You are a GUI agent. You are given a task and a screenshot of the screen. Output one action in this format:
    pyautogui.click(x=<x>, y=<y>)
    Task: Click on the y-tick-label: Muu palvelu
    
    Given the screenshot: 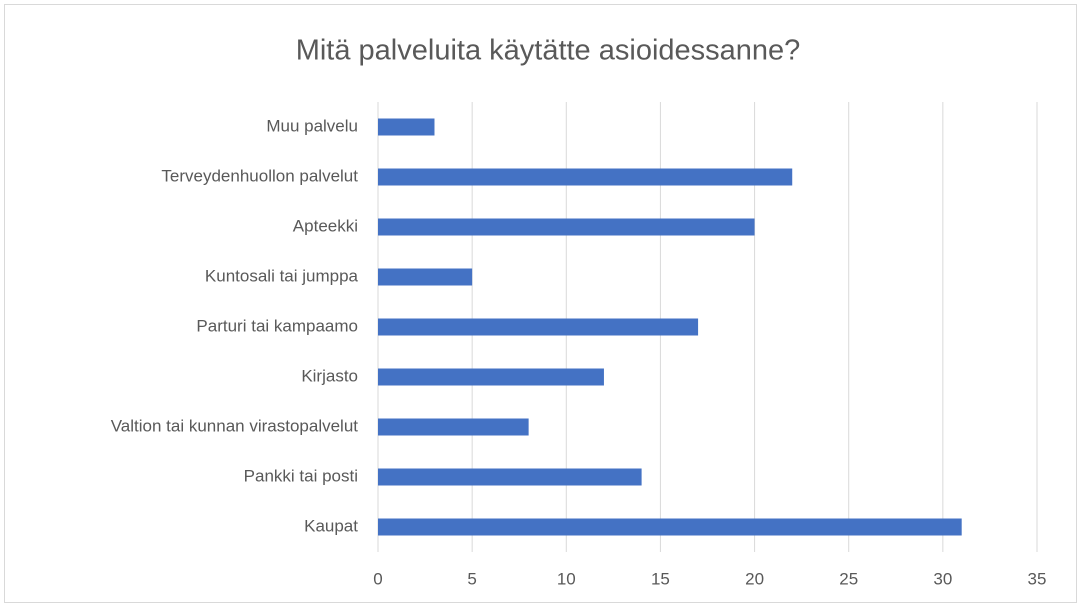 What is the action you would take?
    pyautogui.click(x=312, y=125)
    